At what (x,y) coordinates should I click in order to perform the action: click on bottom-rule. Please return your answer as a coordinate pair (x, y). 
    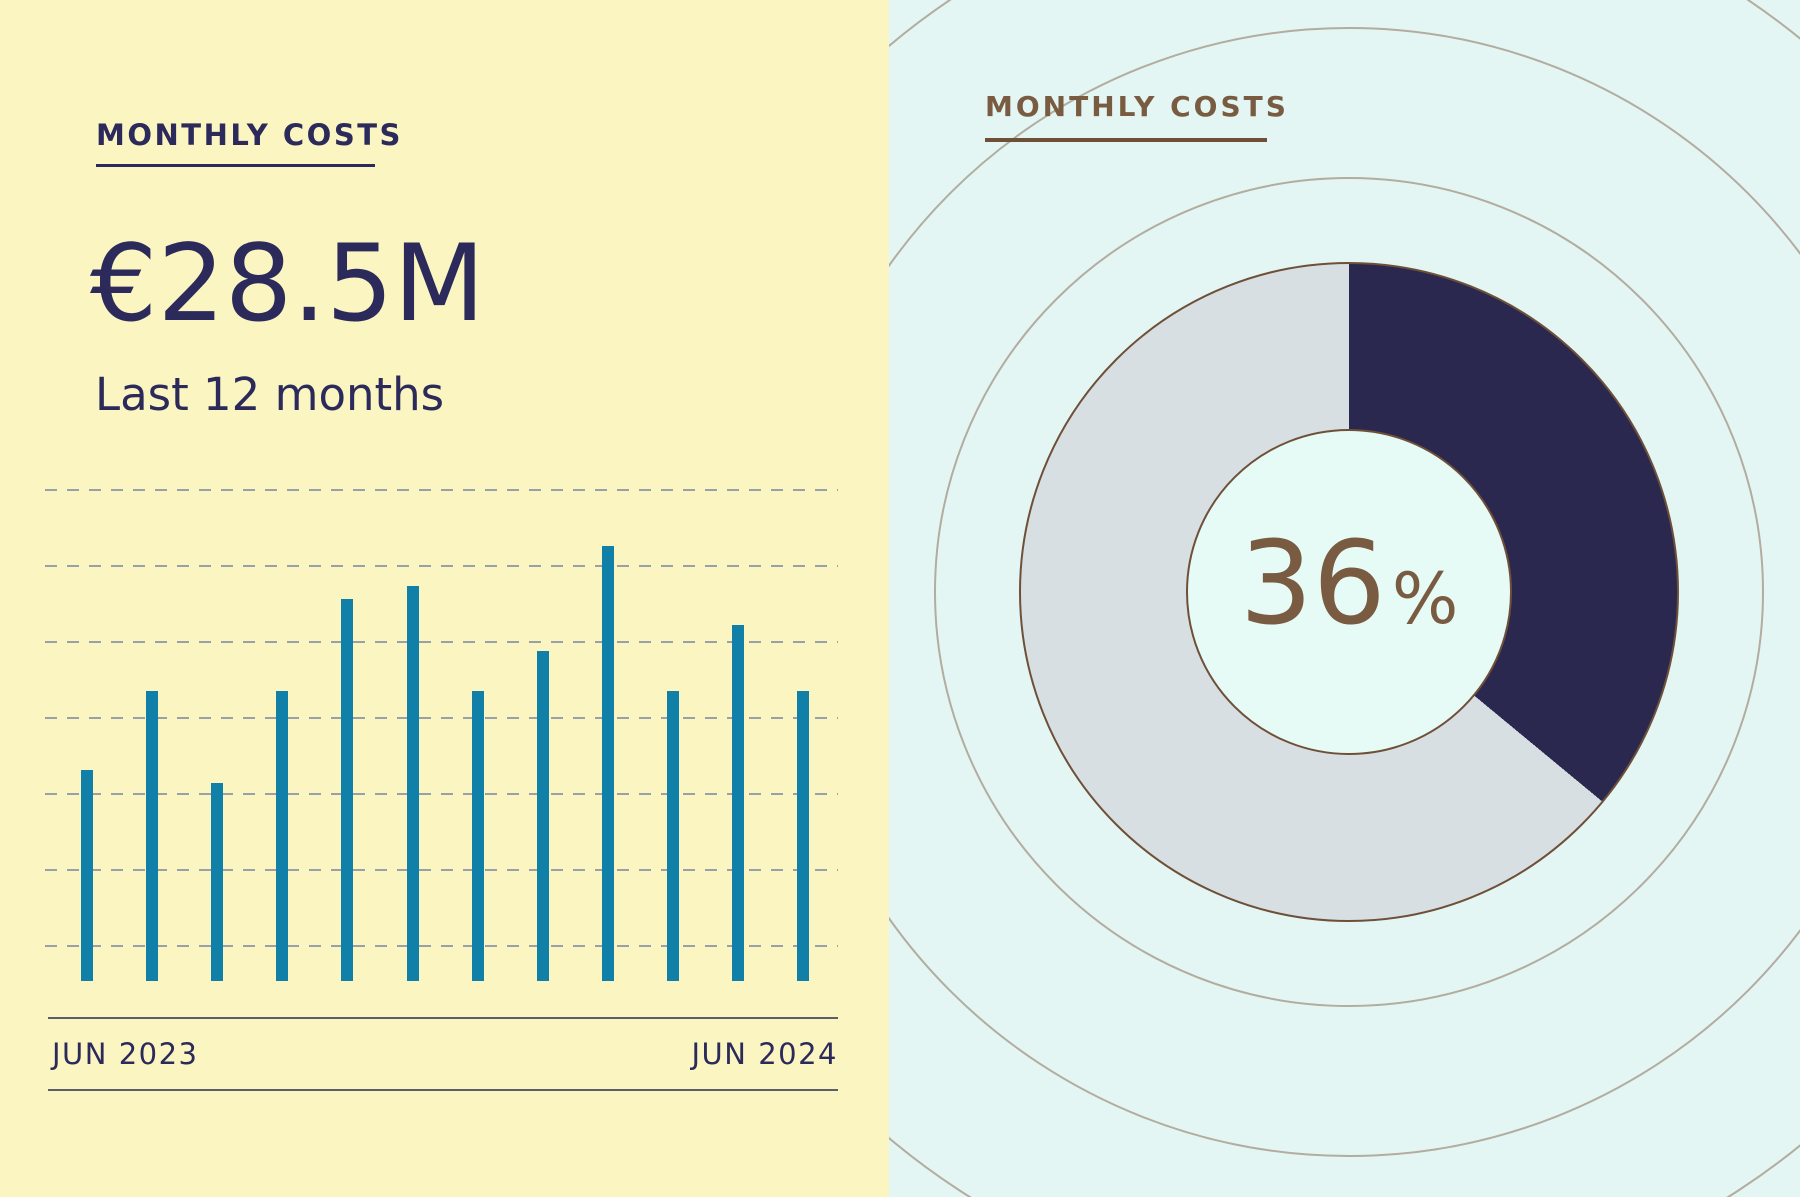
    Looking at the image, I should click on (443, 1090).